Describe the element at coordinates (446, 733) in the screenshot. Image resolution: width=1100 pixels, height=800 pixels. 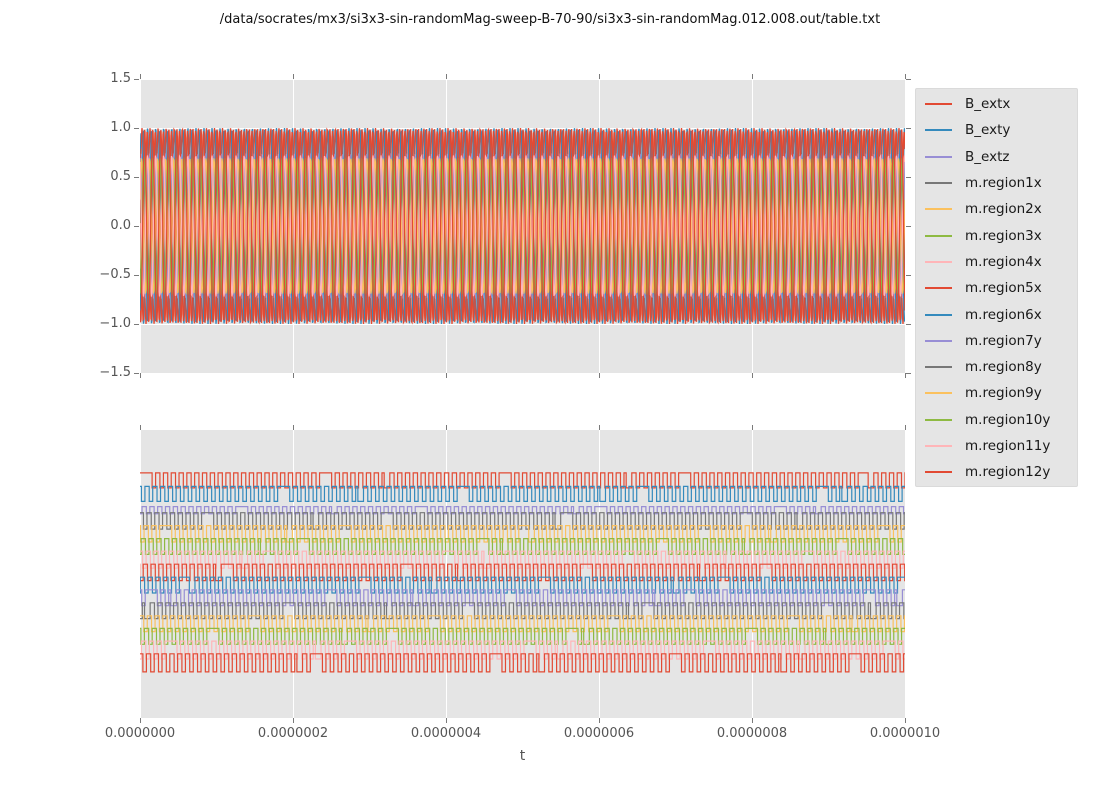
I see `x-tick-label: 0.0000004` at that location.